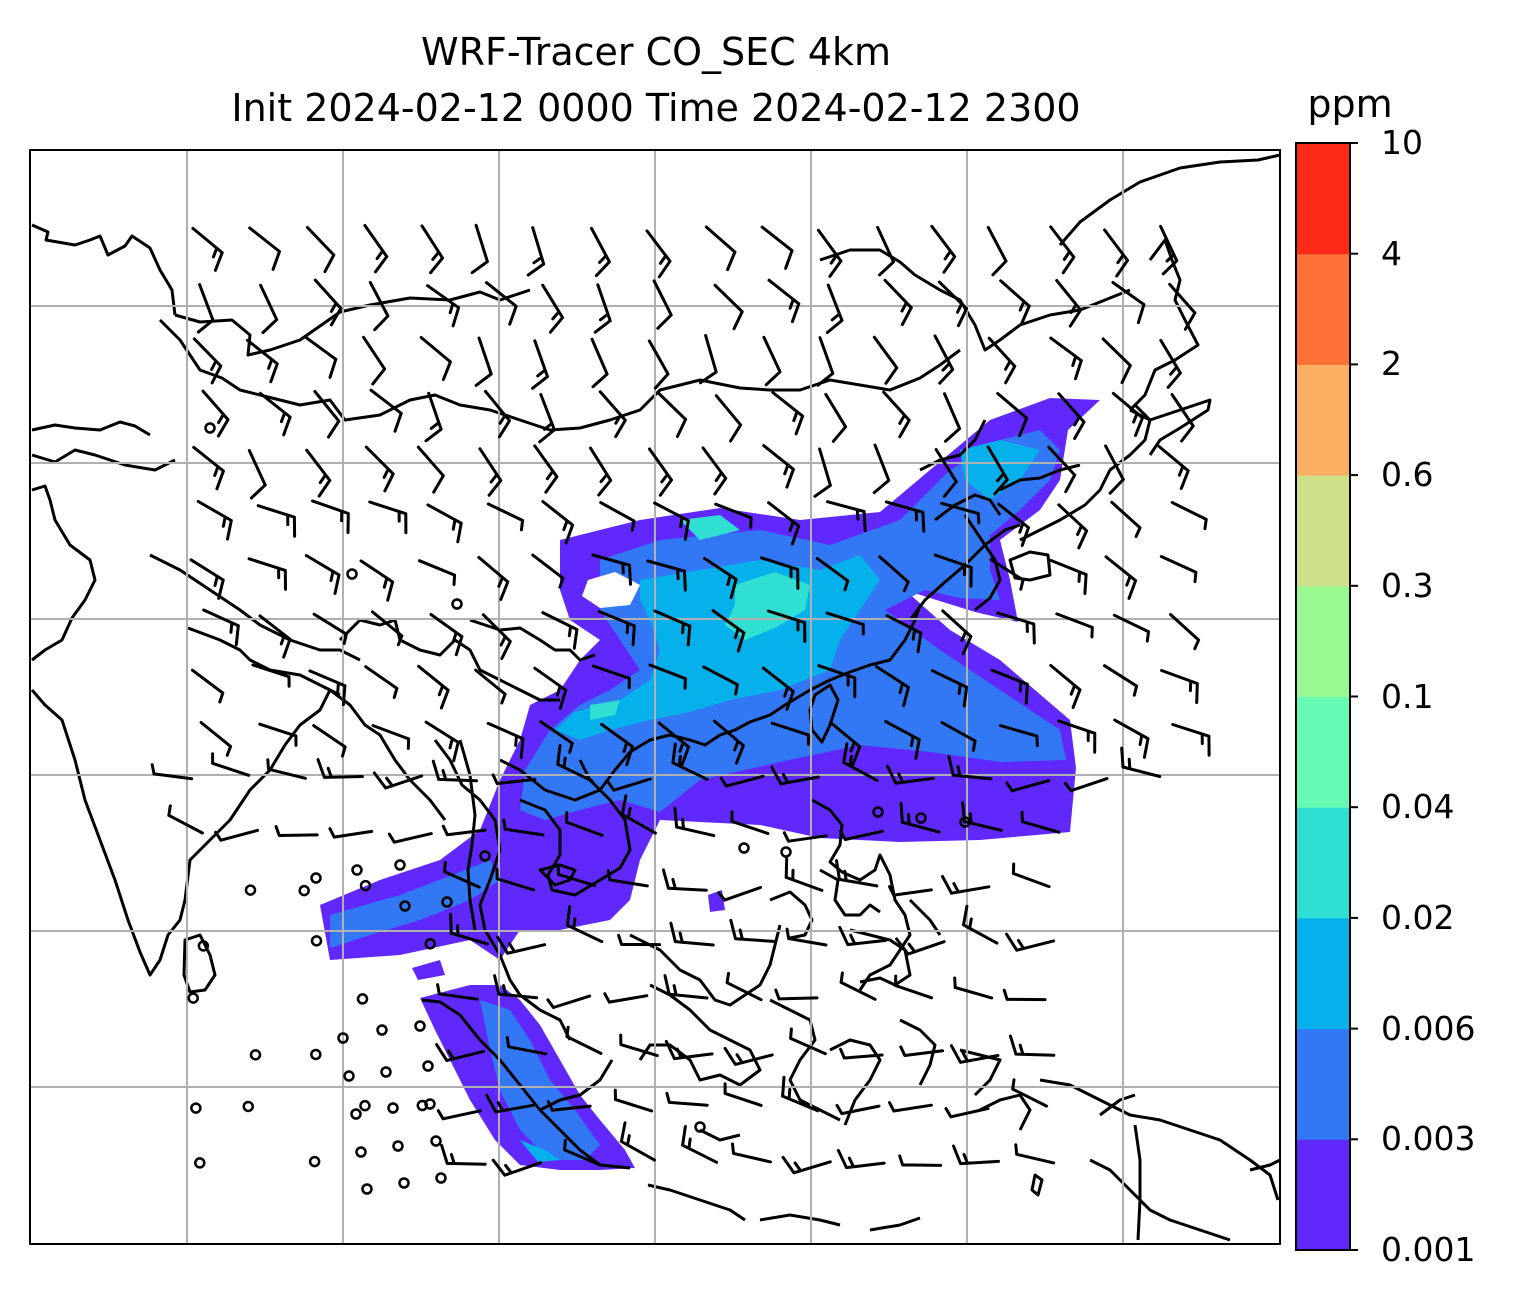 The image size is (1528, 1306). What do you see at coordinates (1323, 641) in the screenshot?
I see `colorbar-band` at bounding box center [1323, 641].